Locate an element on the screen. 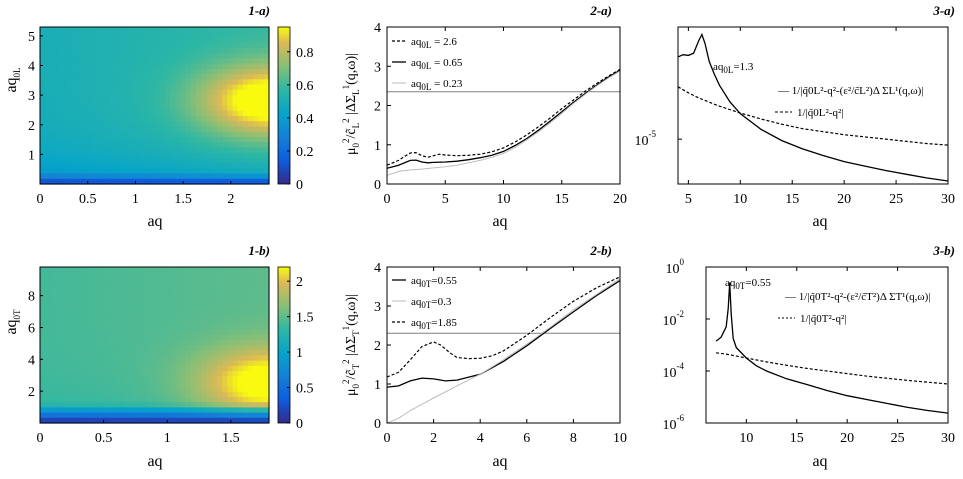 The image size is (963, 479). y-tick-label: 5 is located at coordinates (31, 37).